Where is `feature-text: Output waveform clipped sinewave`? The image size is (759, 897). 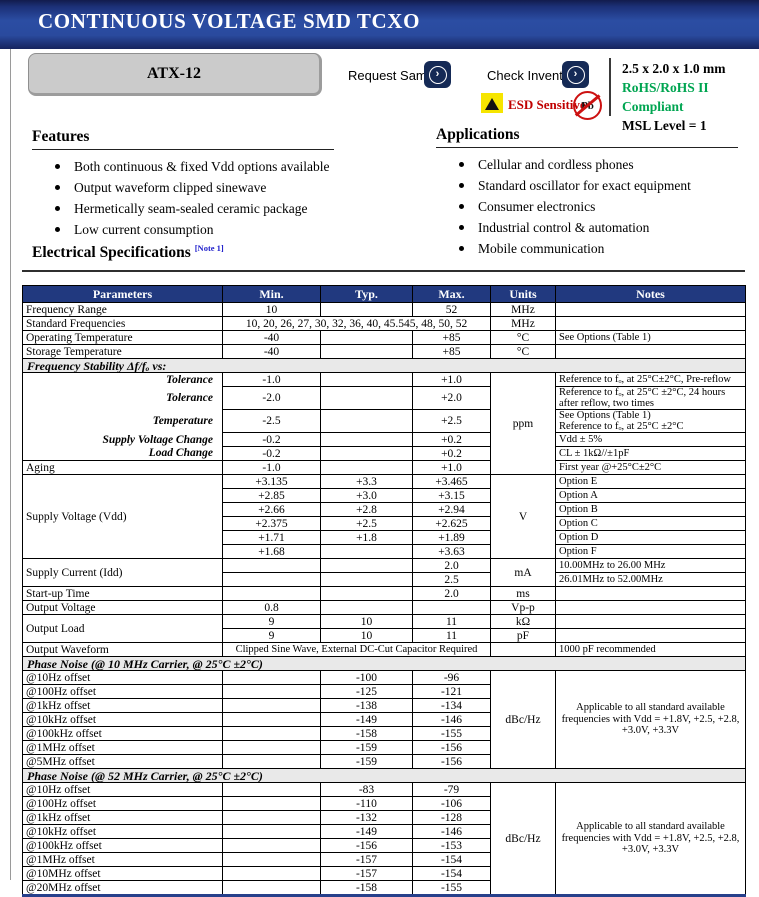 feature-text: Output waveform clipped sinewave is located at coordinates (170, 187).